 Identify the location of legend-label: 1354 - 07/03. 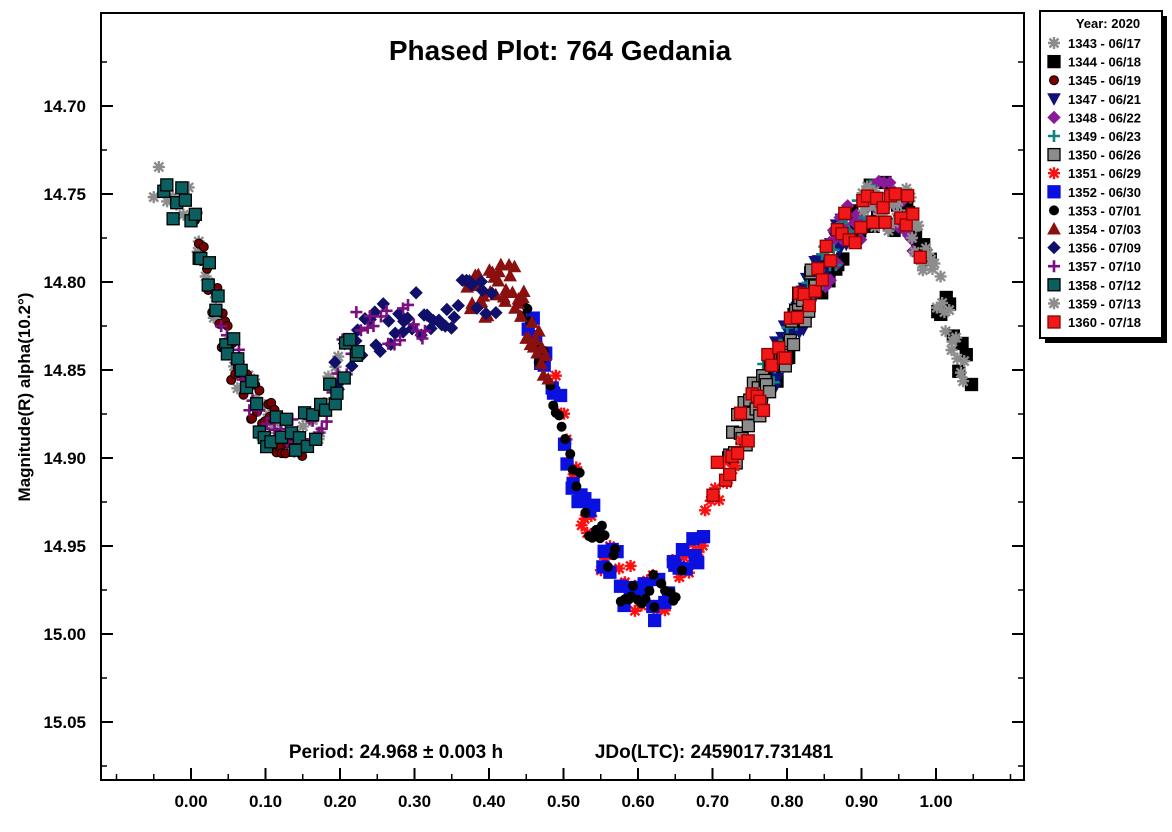
(1104, 229).